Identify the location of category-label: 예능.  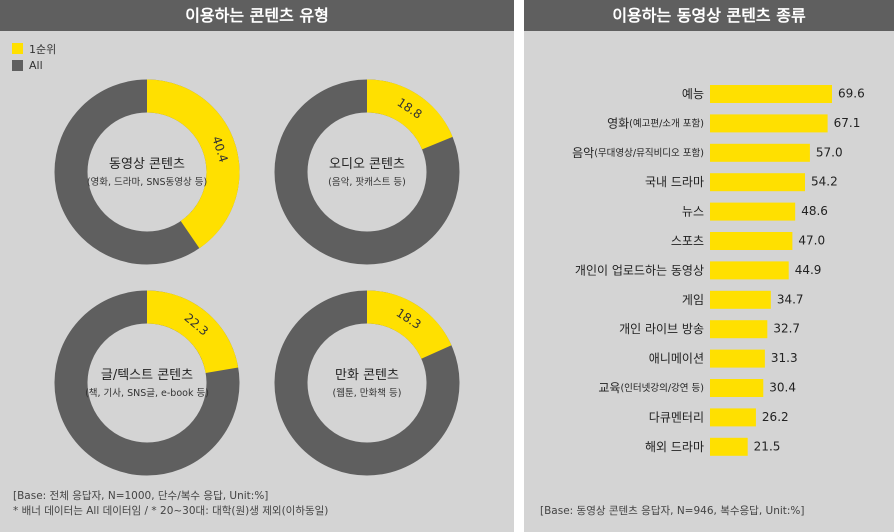
(693, 94).